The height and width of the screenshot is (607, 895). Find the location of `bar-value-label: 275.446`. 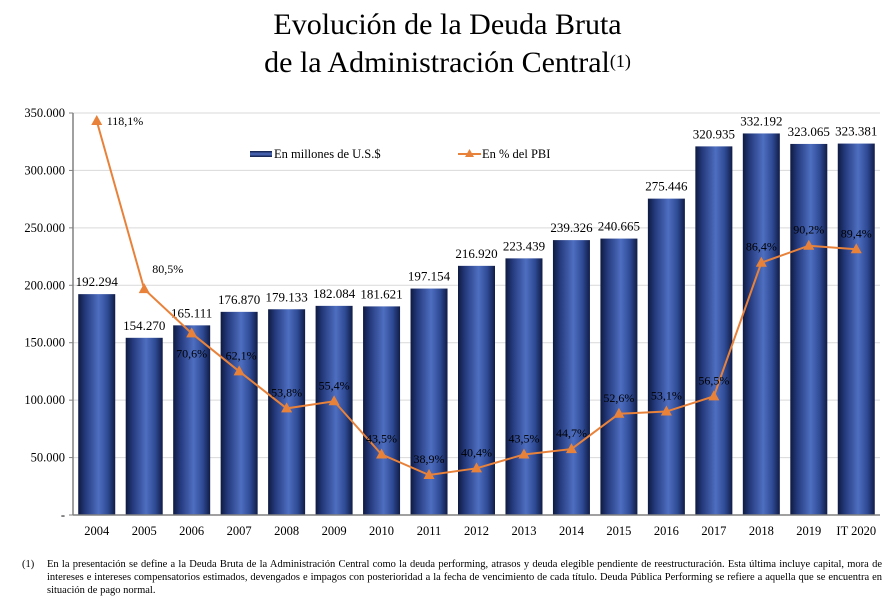

bar-value-label: 275.446 is located at coordinates (666, 186).